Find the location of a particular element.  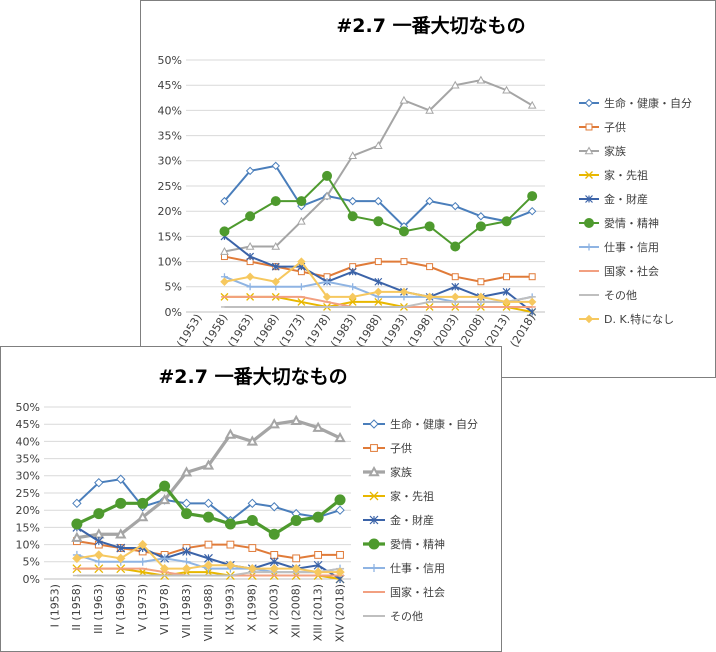

y-tick-label: 25% is located at coordinates (28, 493).